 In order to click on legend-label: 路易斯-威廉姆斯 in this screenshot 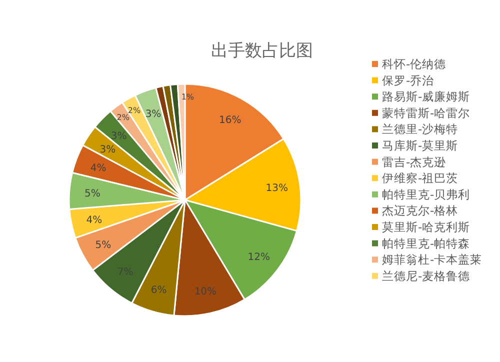, I will do `click(426, 97)`.